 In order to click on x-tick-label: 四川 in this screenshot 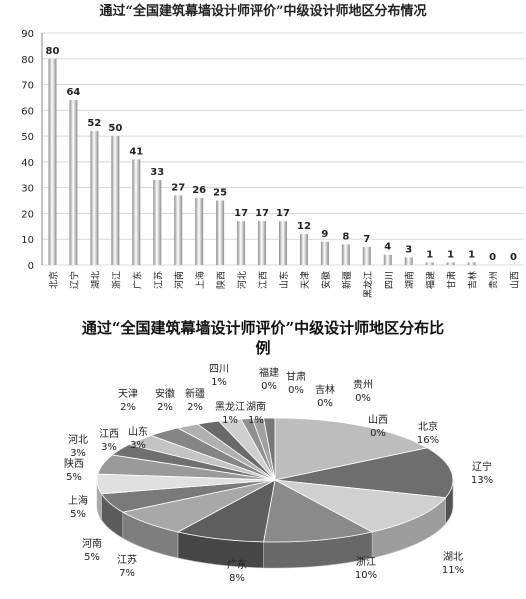, I will do `click(390, 280)`.